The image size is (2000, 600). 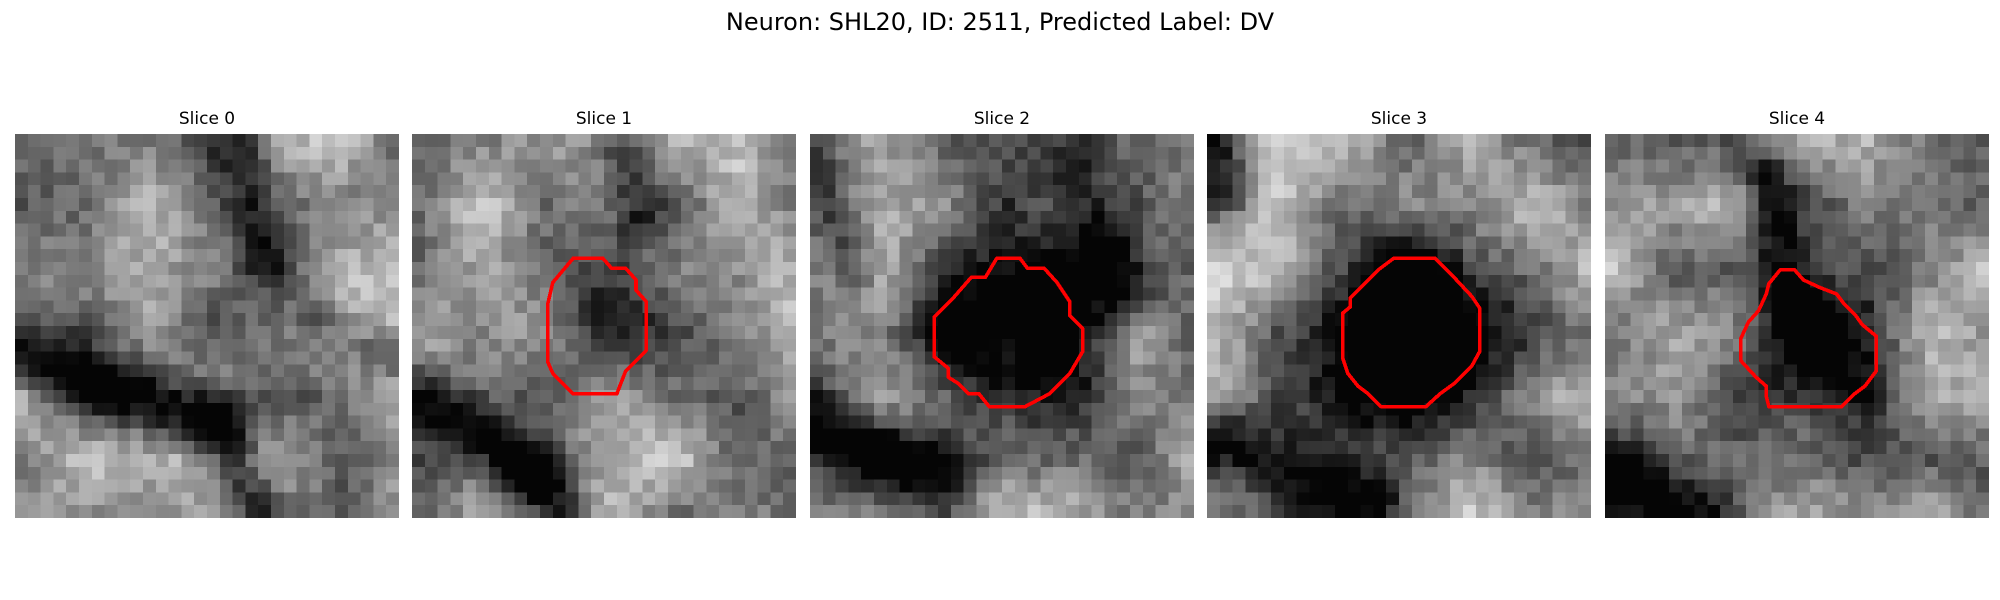 What do you see at coordinates (1002, 119) in the screenshot?
I see `slice-title: Slice 2` at bounding box center [1002, 119].